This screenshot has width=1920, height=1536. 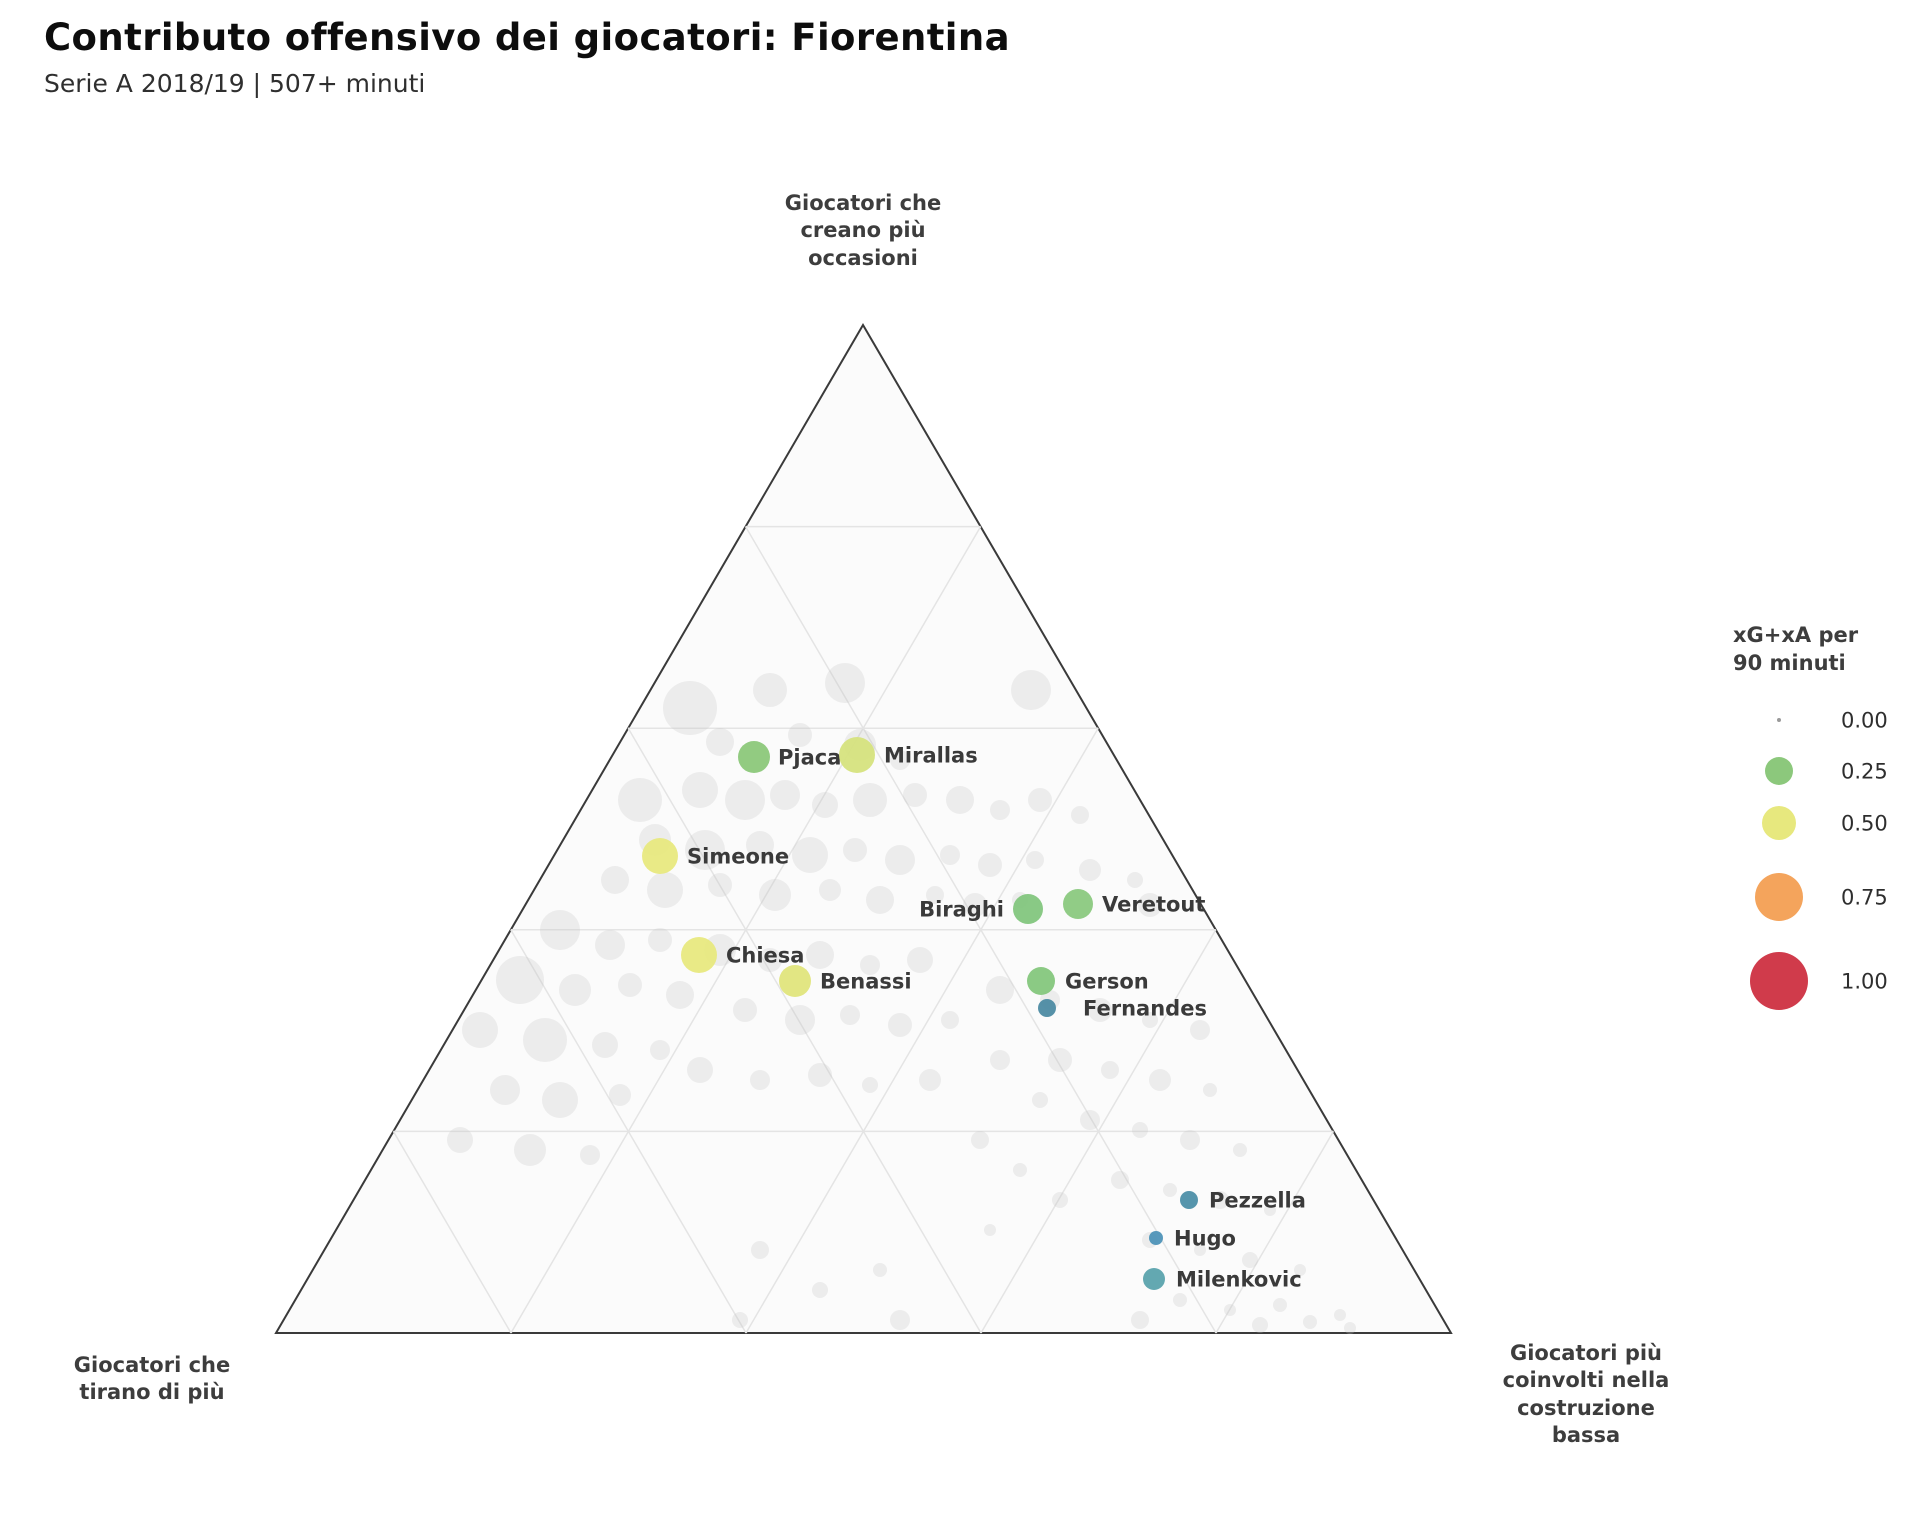 What do you see at coordinates (660, 856) in the screenshot?
I see `player-dot-simeone` at bounding box center [660, 856].